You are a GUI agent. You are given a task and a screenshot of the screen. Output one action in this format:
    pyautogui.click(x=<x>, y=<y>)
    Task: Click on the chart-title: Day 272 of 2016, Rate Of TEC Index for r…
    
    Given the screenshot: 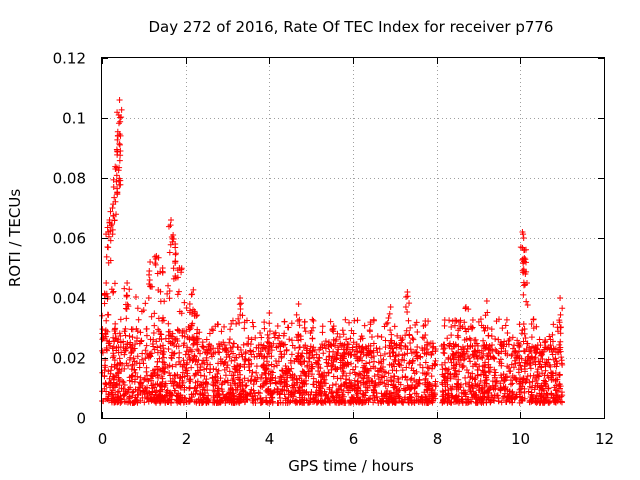 What is the action you would take?
    pyautogui.click(x=351, y=27)
    